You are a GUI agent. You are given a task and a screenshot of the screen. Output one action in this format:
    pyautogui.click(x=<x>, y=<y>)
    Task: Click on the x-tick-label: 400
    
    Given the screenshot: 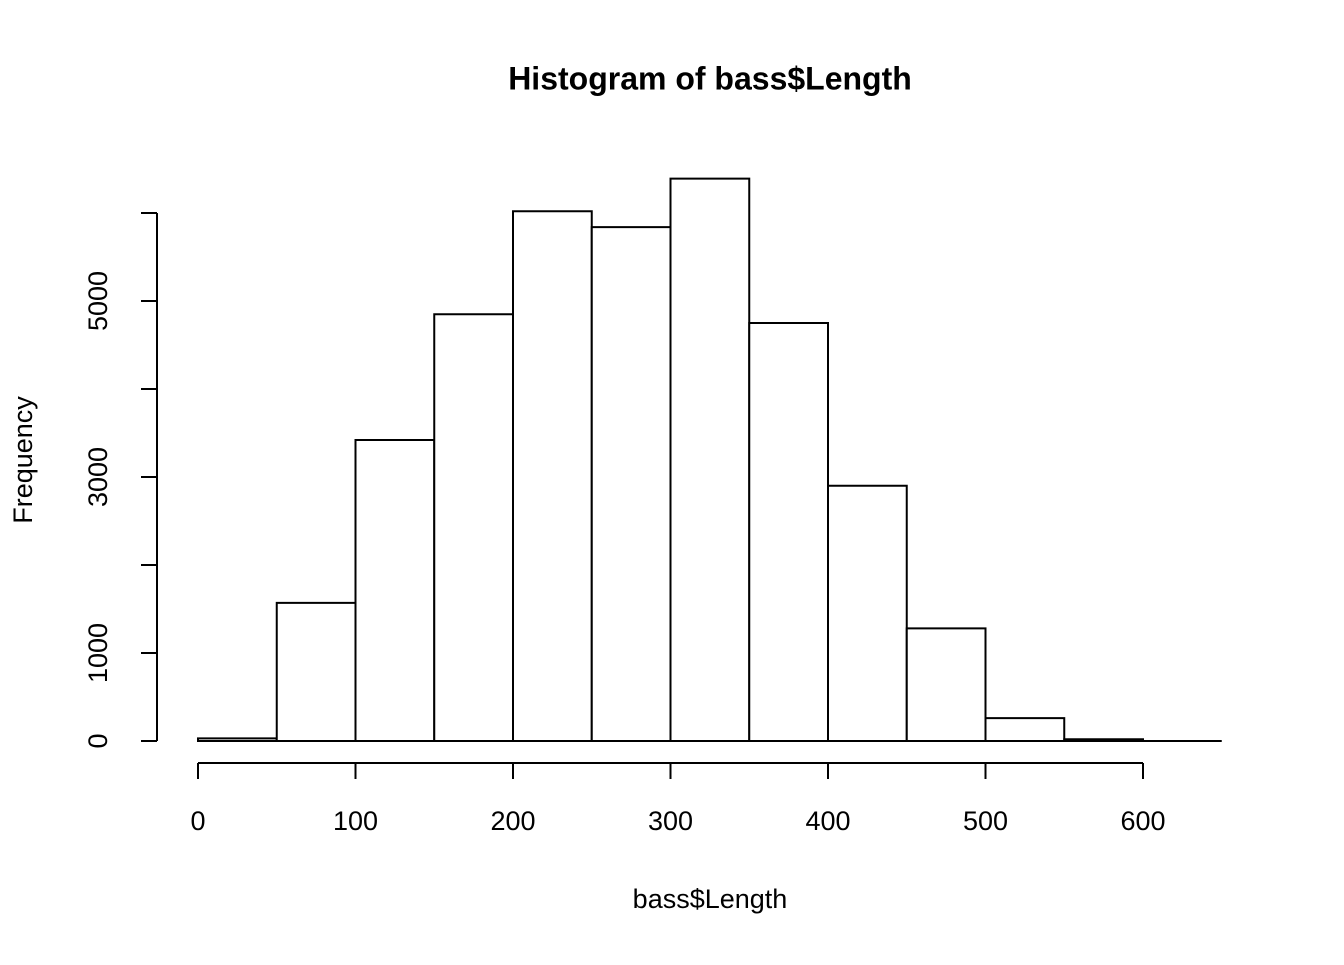 What is the action you would take?
    pyautogui.click(x=827, y=821)
    